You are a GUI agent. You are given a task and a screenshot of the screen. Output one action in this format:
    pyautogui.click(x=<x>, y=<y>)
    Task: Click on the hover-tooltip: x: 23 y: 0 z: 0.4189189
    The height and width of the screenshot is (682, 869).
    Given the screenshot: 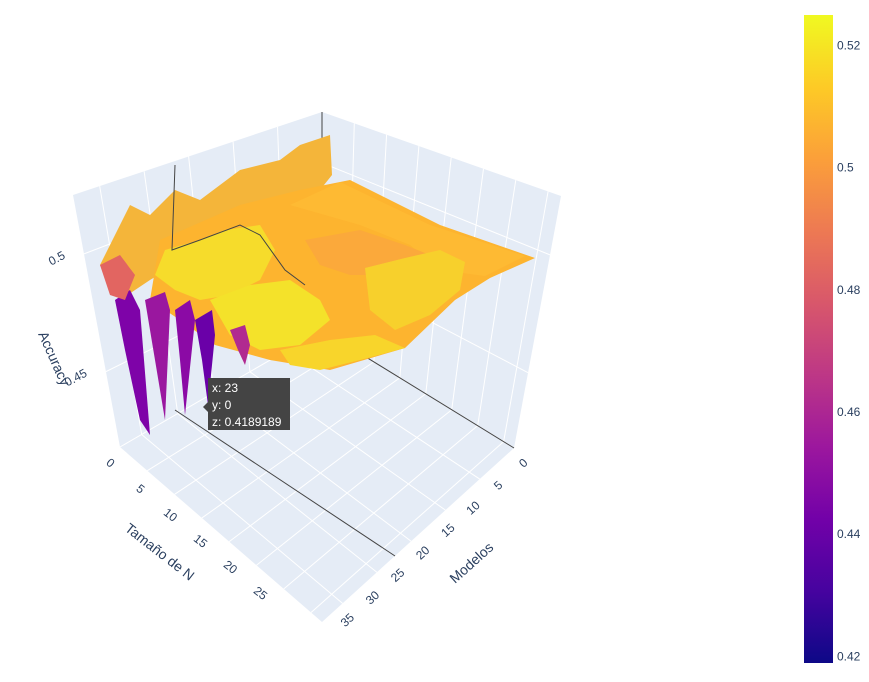 What is the action you would take?
    pyautogui.click(x=246, y=404)
    